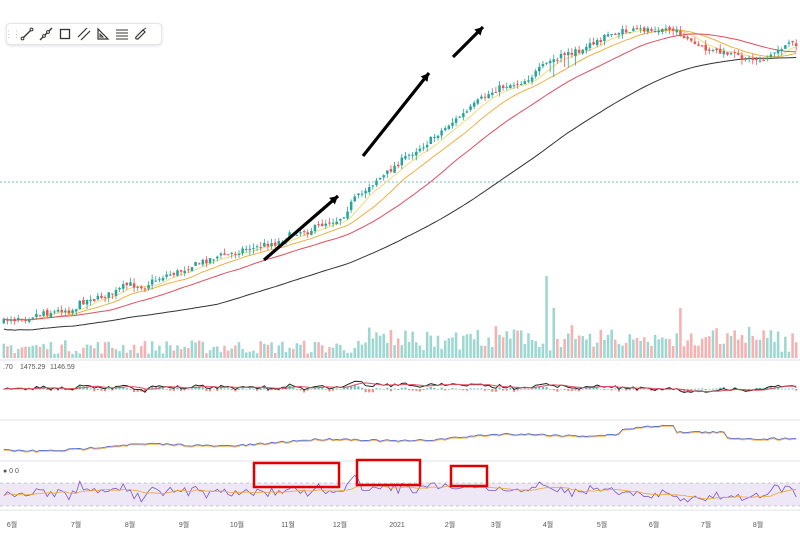  Describe the element at coordinates (288, 524) in the screenshot. I see `x-axis-label: 11월` at that location.